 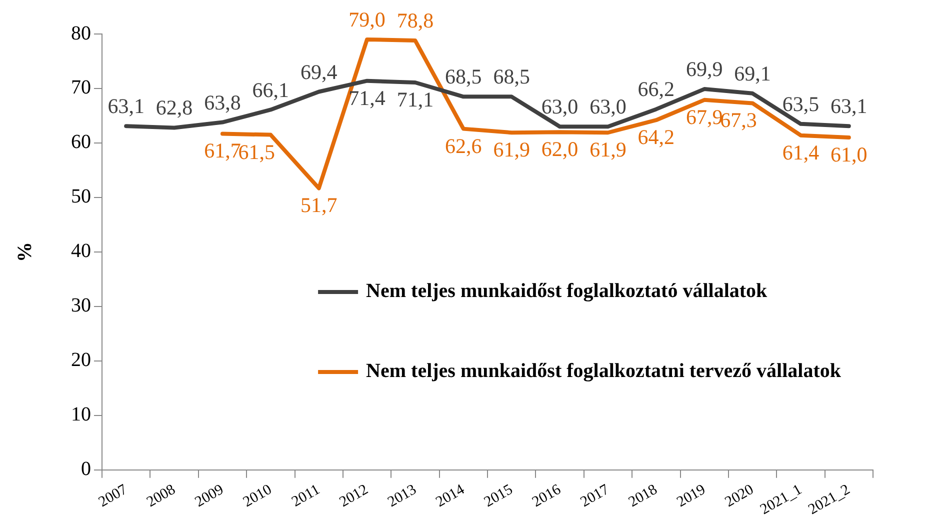 I want to click on x-tick-label: 2014, so click(x=450, y=496).